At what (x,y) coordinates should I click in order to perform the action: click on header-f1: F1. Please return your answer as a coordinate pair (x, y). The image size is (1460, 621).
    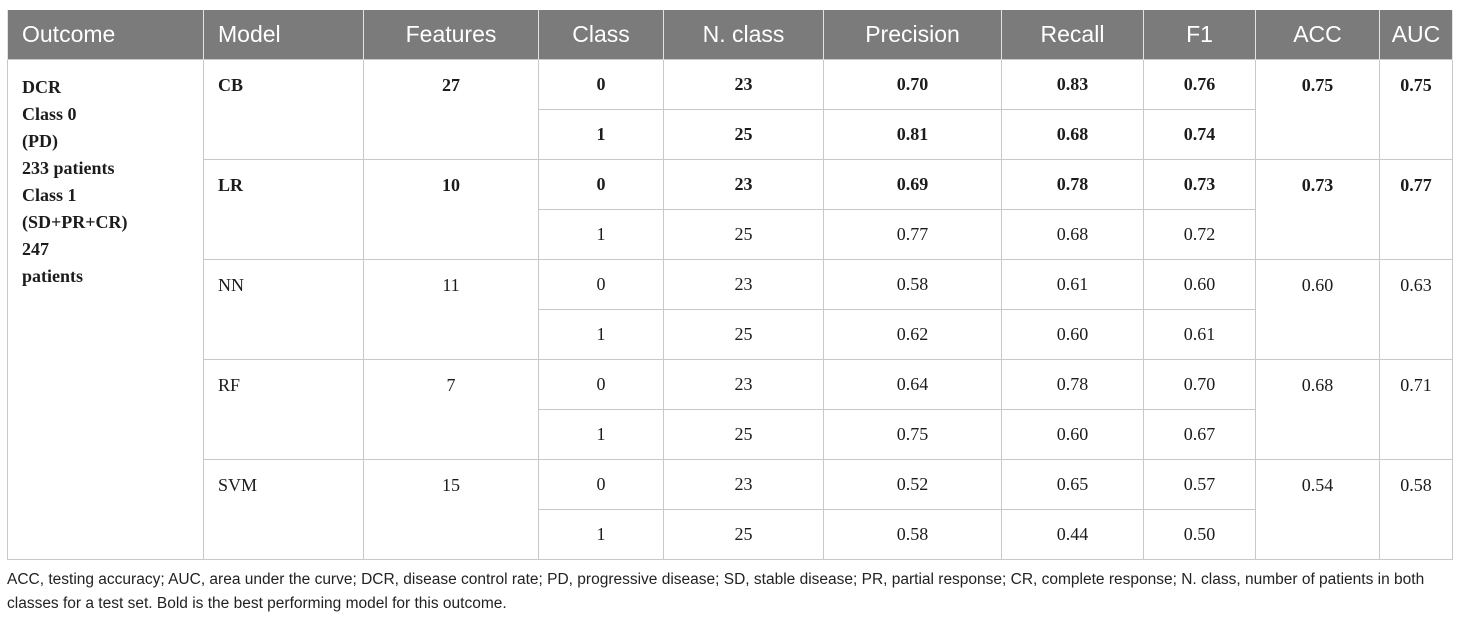
    Looking at the image, I should click on (1199, 35).